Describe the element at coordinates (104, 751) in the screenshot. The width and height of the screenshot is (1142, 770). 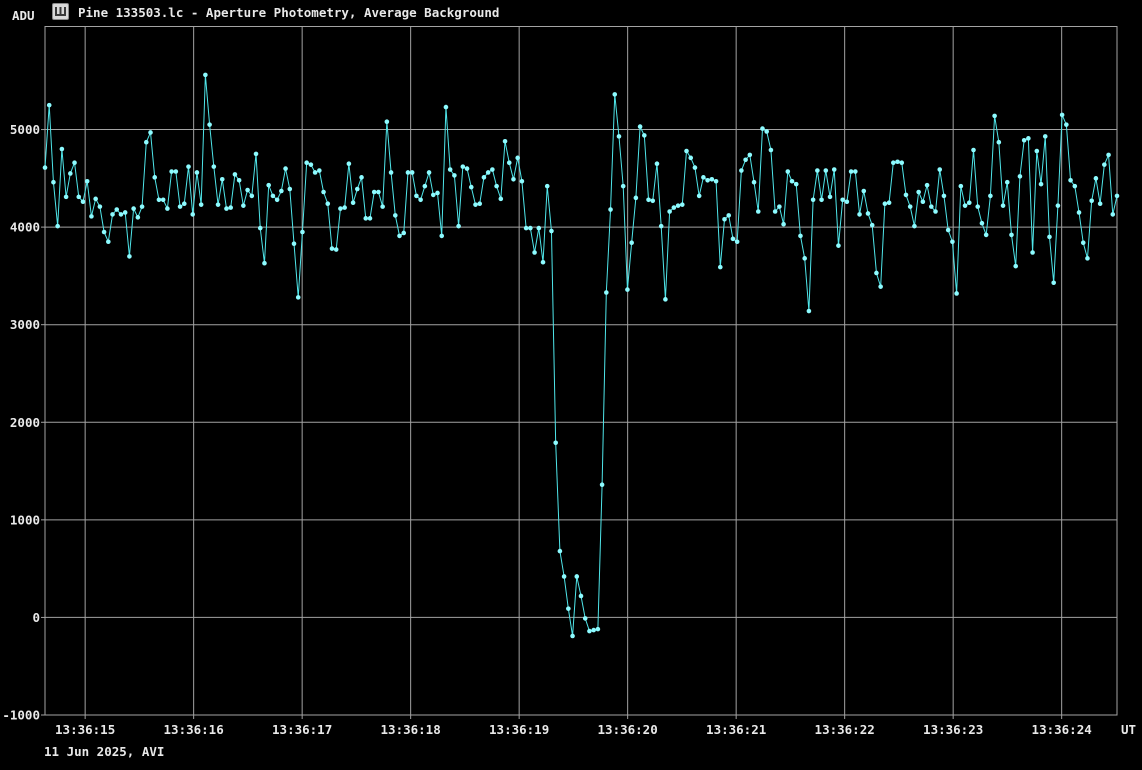
I see `footer-date-source-label: 11 Jun 2025, AVI` at that location.